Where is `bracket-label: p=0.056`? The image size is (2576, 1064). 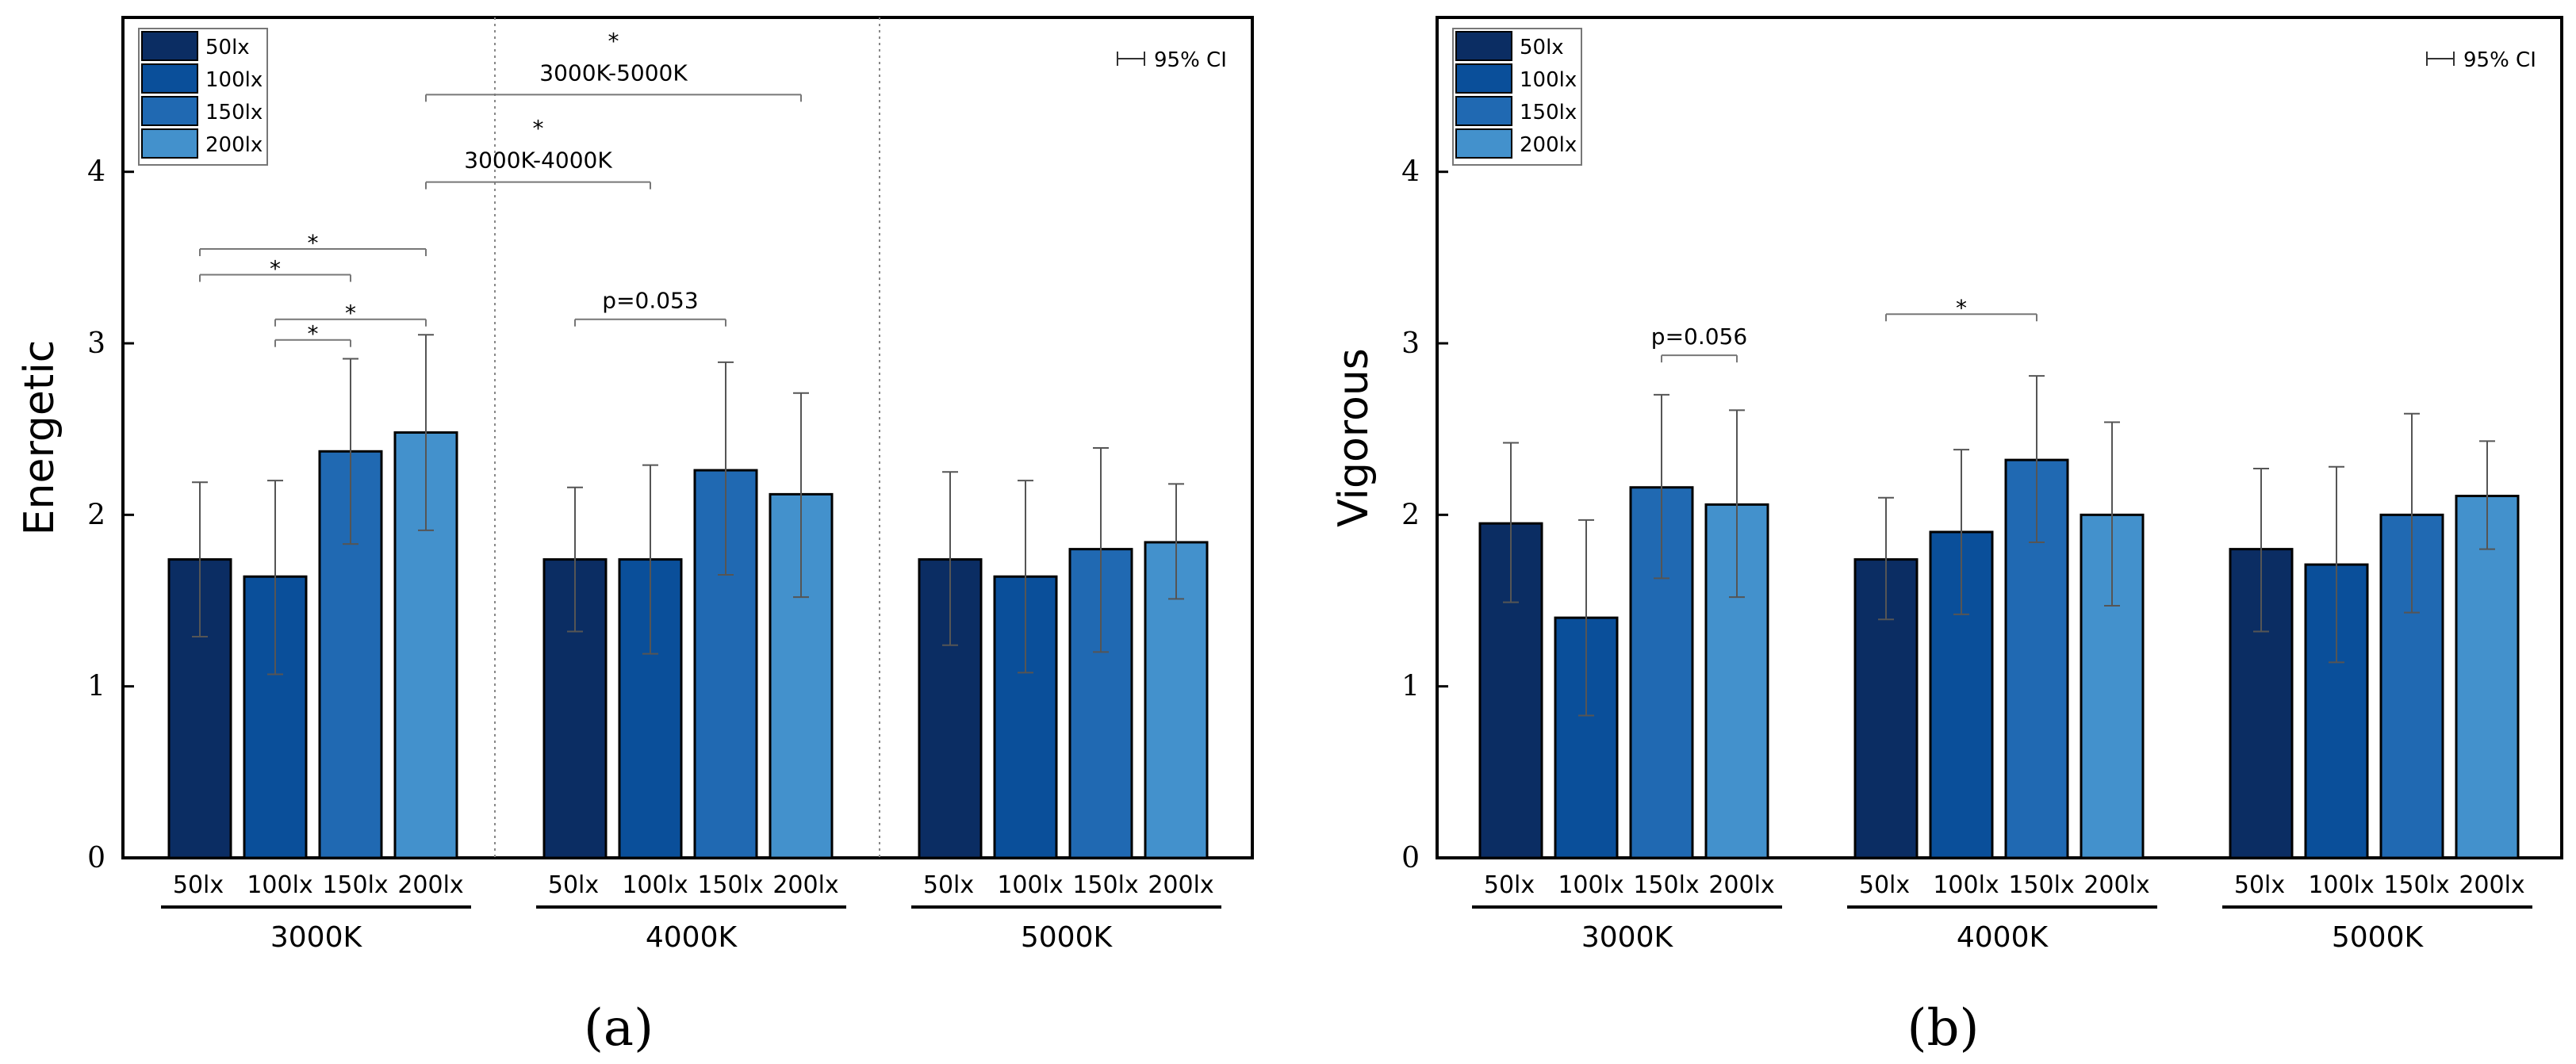 bracket-label: p=0.056 is located at coordinates (1699, 336).